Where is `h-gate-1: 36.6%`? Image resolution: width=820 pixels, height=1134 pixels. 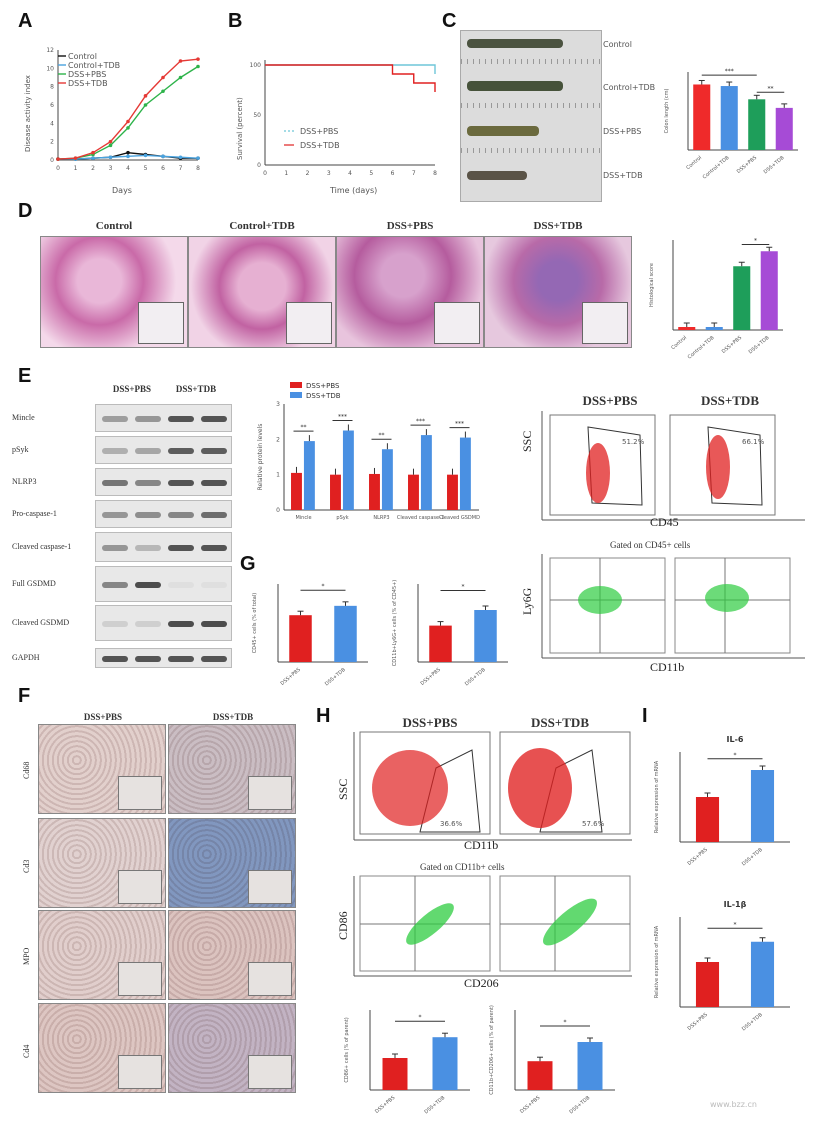 h-gate-1: 36.6% is located at coordinates (451, 824).